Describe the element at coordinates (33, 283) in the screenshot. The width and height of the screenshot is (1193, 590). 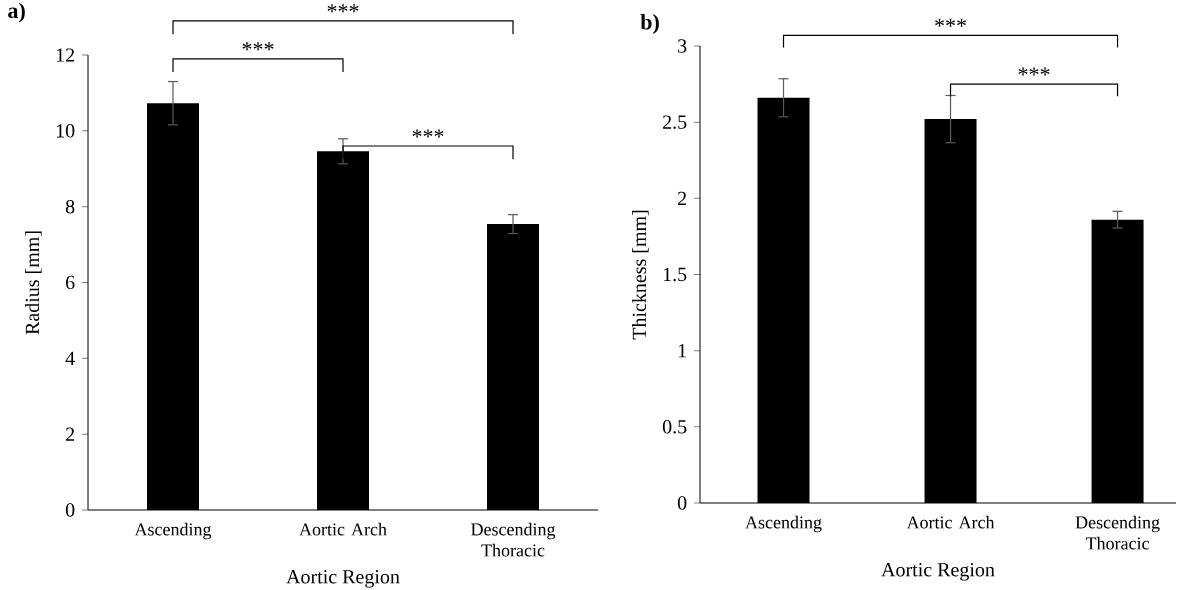
I see `y-axis-title: Radius [mm]` at that location.